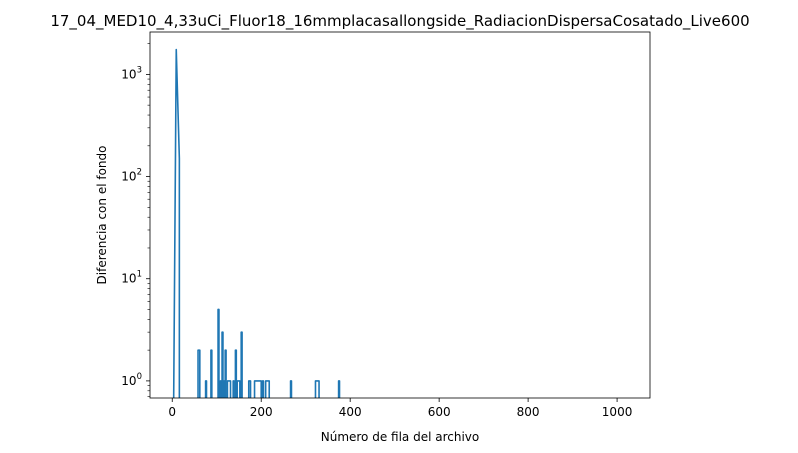 The height and width of the screenshot is (453, 798). I want to click on y-tick-label: 10¹, so click(131, 278).